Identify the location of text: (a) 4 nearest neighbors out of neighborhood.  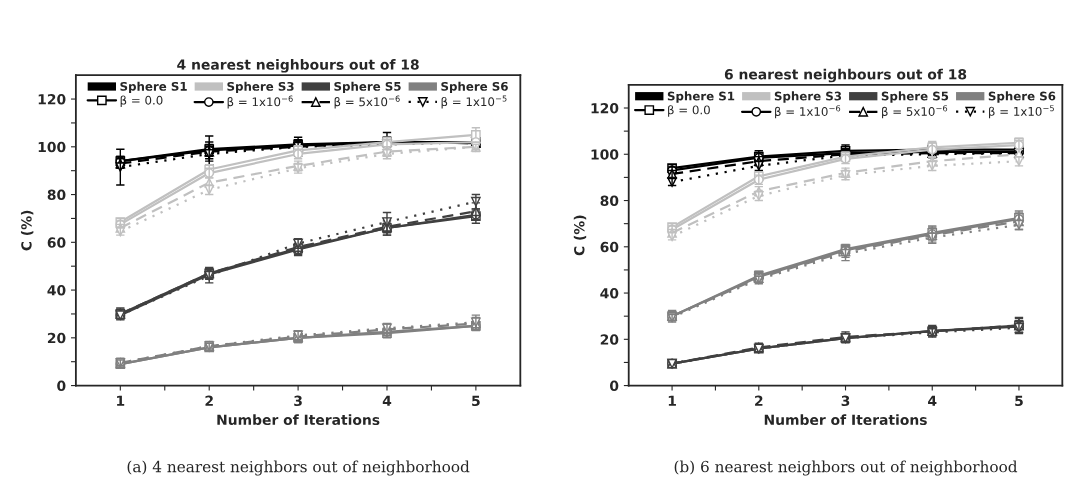
(298, 468).